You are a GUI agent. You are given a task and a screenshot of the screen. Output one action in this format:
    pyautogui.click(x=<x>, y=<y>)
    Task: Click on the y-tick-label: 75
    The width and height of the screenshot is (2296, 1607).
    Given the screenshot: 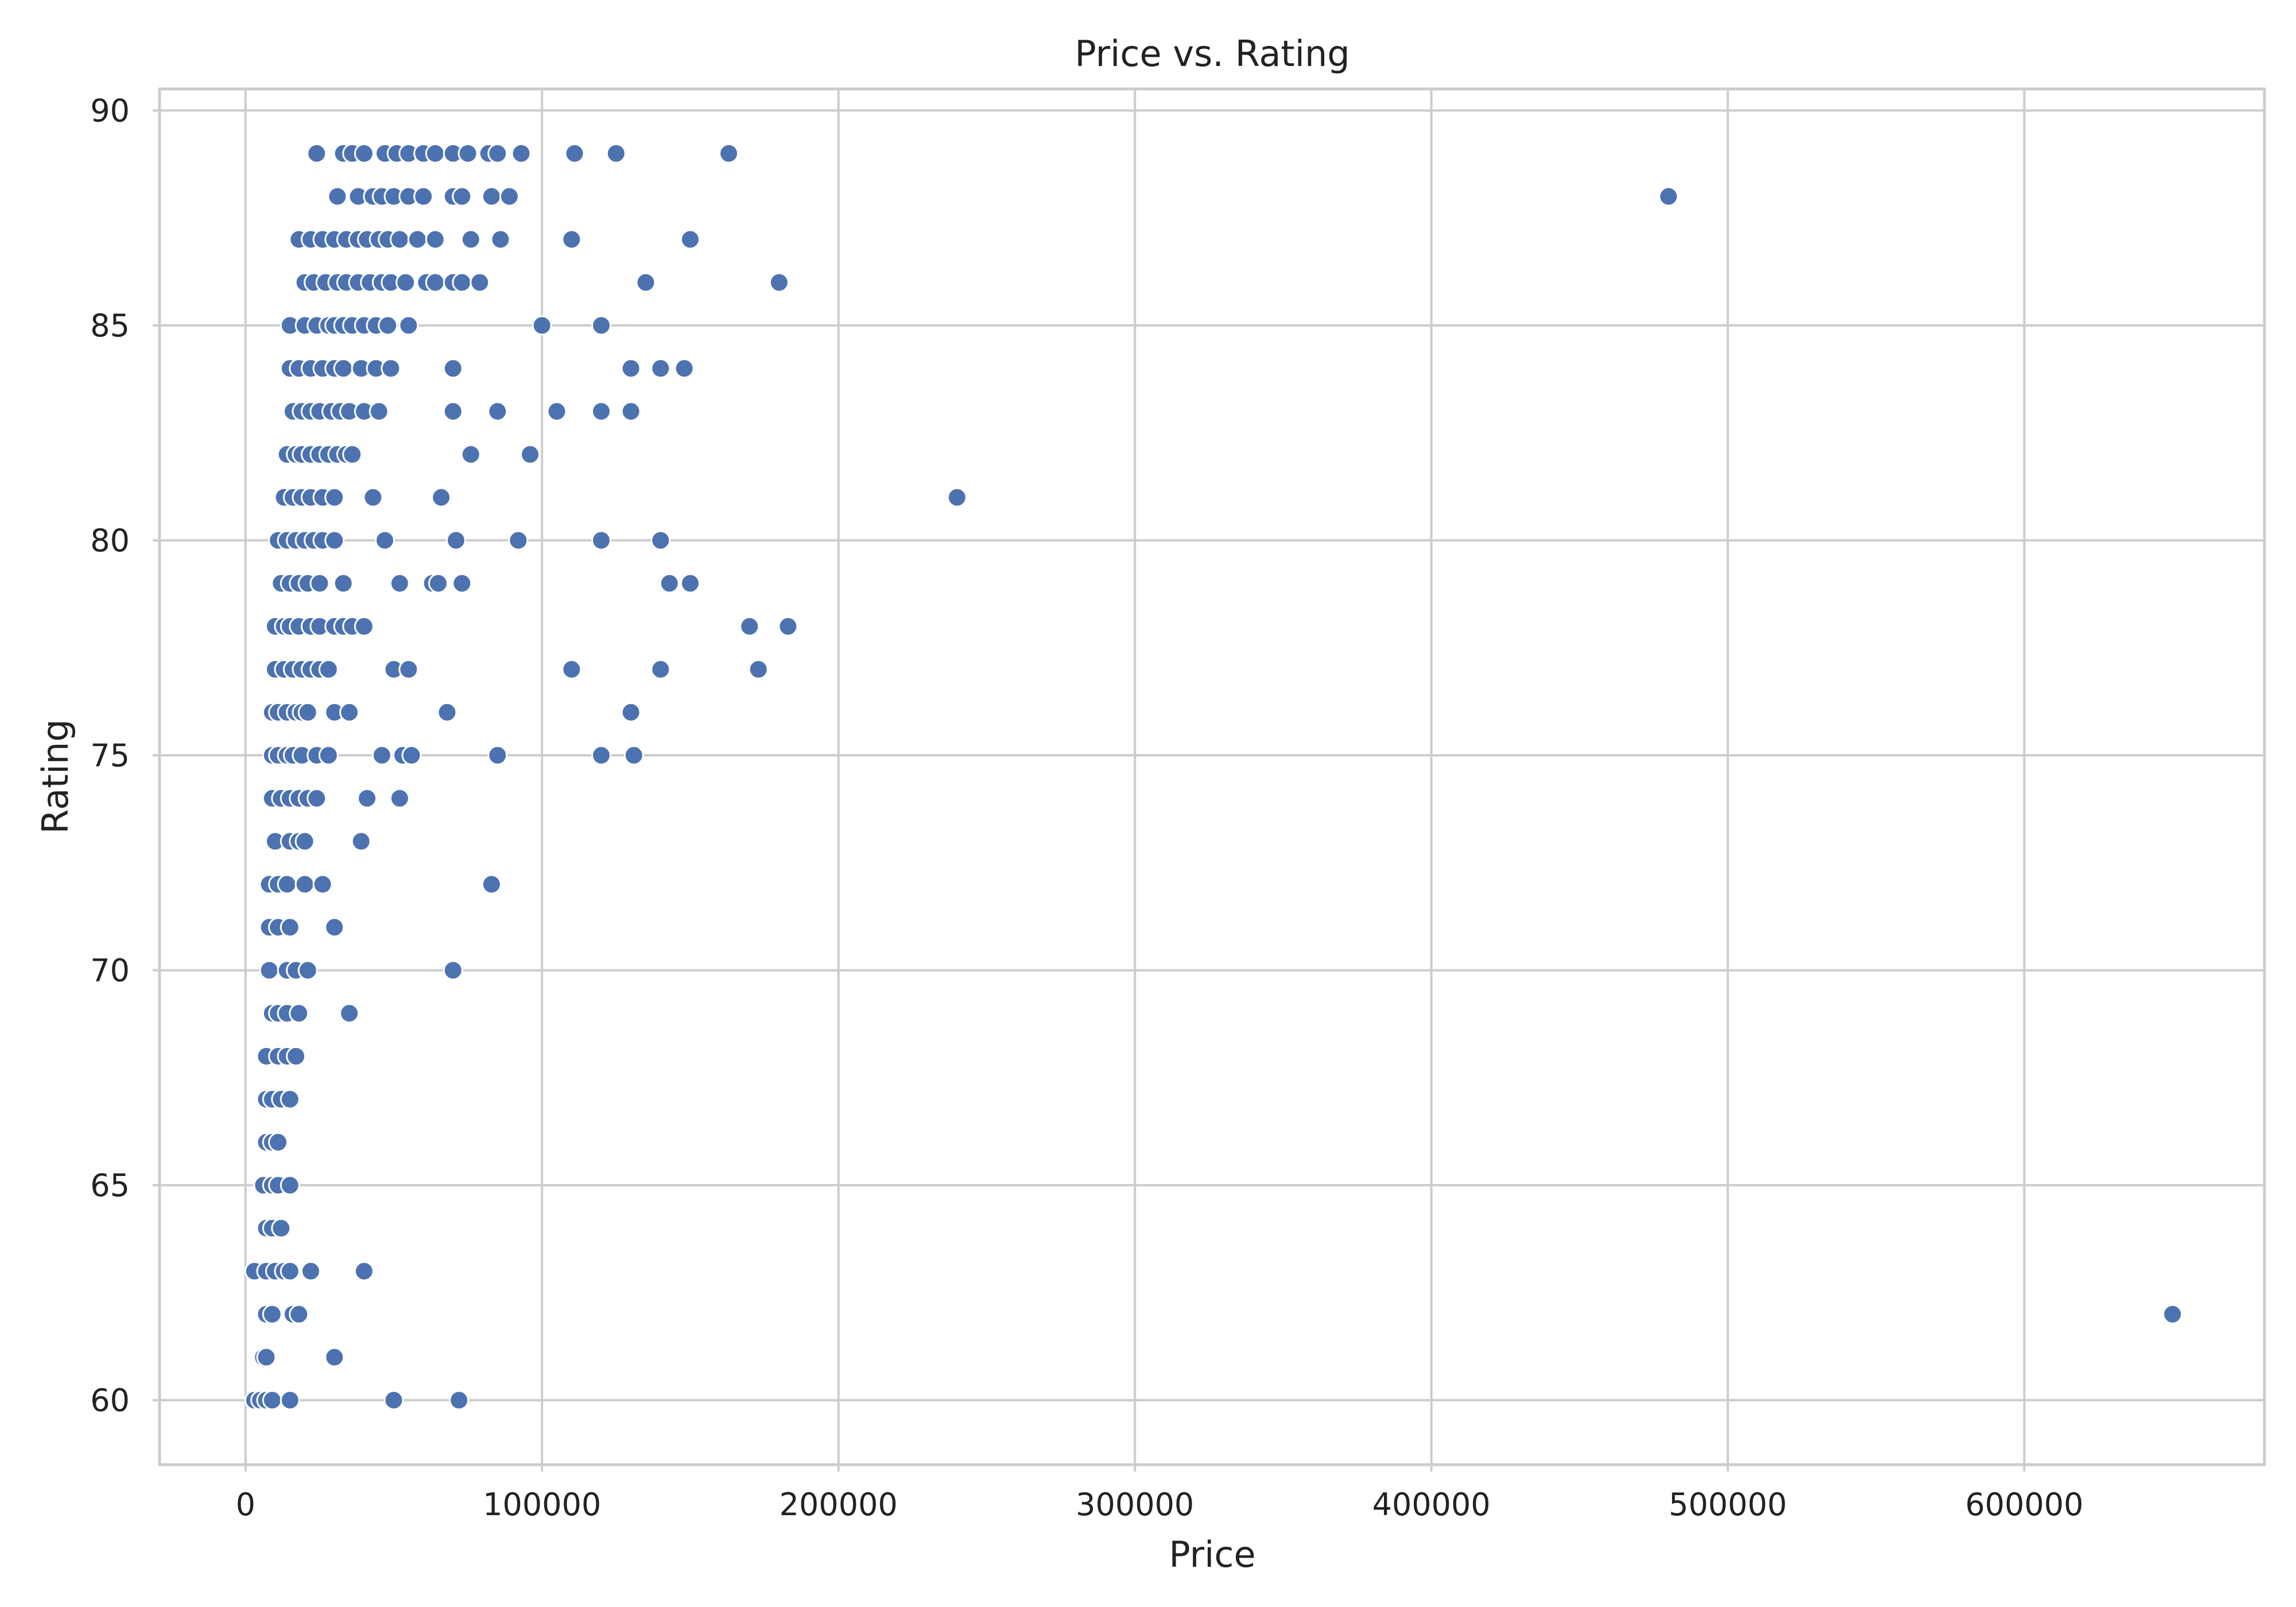 What is the action you would take?
    pyautogui.click(x=110, y=756)
    